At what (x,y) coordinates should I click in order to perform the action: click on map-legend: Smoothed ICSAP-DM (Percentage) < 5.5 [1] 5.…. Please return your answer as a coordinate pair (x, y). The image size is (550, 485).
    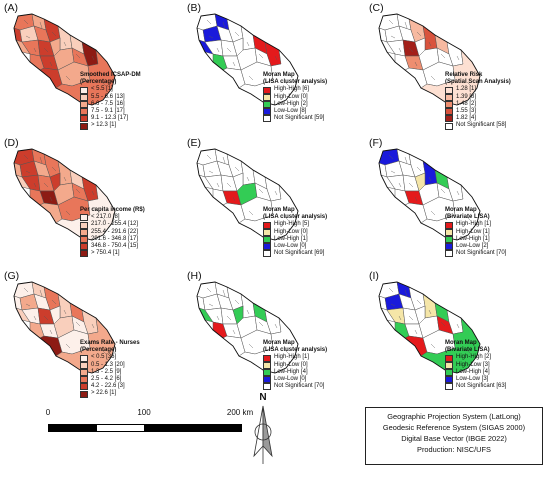
    Looking at the image, I should click on (110, 101).